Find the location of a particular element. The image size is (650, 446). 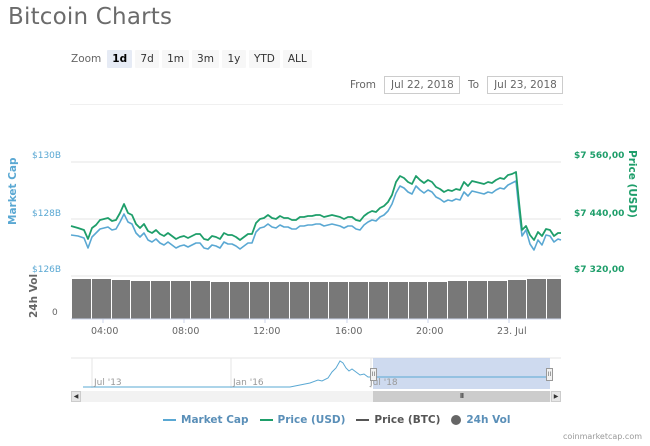

right-tick: $7 440,00 is located at coordinates (599, 214).